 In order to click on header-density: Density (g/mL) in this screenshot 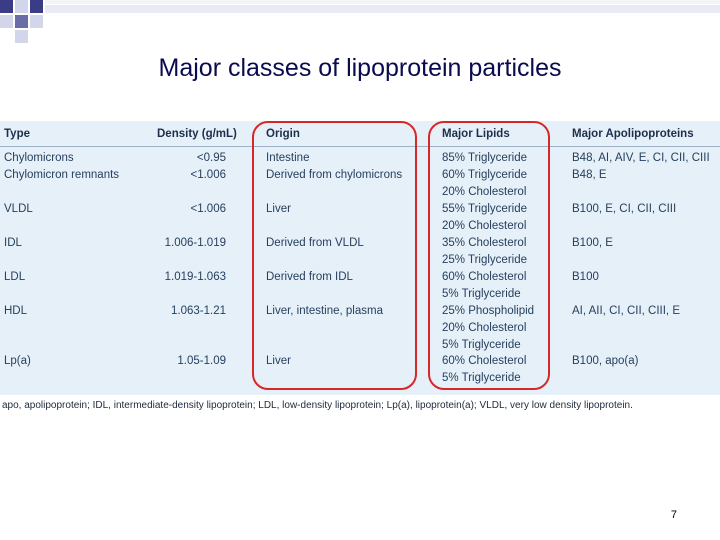, I will do `click(197, 134)`.